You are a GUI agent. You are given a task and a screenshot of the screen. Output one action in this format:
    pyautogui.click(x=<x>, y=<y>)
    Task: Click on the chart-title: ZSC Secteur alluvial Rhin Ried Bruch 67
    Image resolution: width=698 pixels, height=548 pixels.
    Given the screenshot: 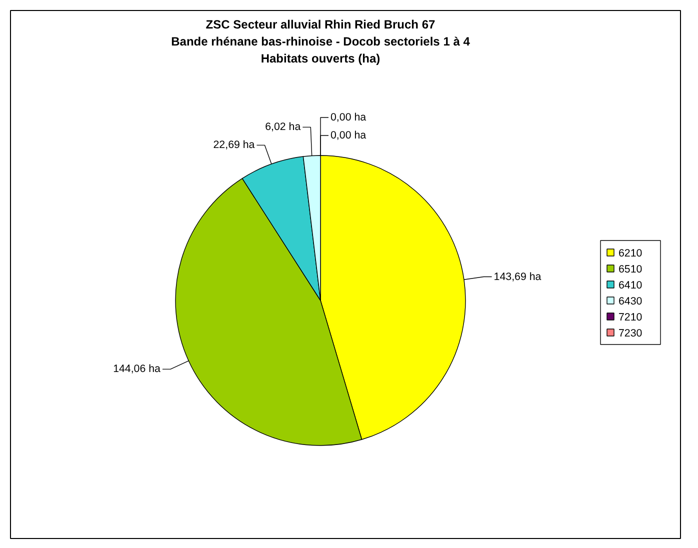 What is the action you would take?
    pyautogui.click(x=321, y=25)
    